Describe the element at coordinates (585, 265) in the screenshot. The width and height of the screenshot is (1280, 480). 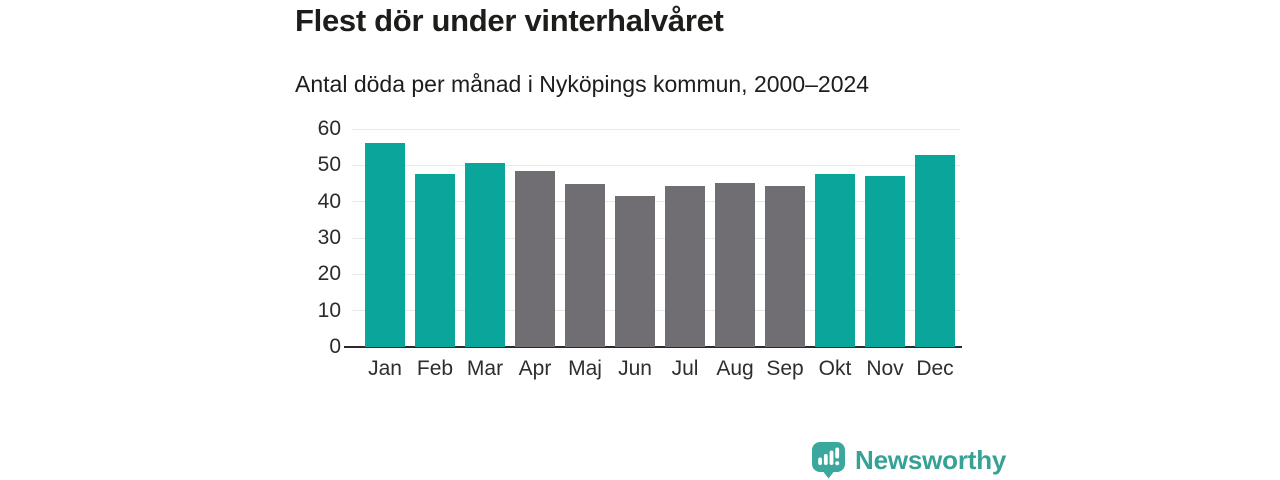
I see `bar-maj` at that location.